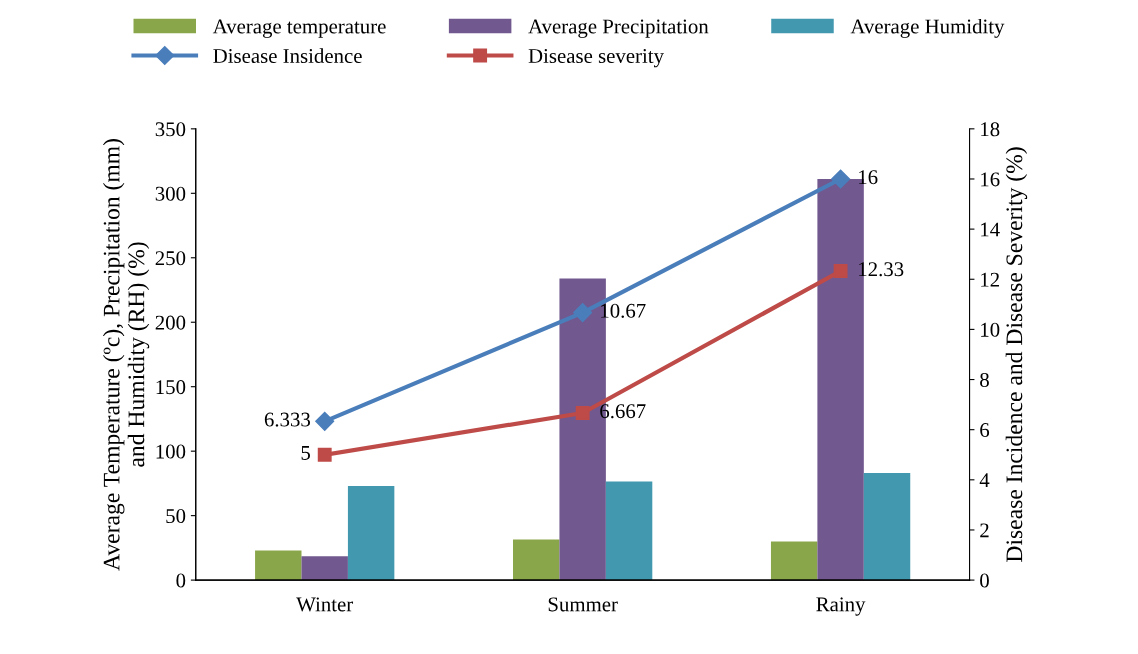 The image size is (1138, 654). Describe the element at coordinates (176, 516) in the screenshot. I see `y-tick-label: 50` at that location.